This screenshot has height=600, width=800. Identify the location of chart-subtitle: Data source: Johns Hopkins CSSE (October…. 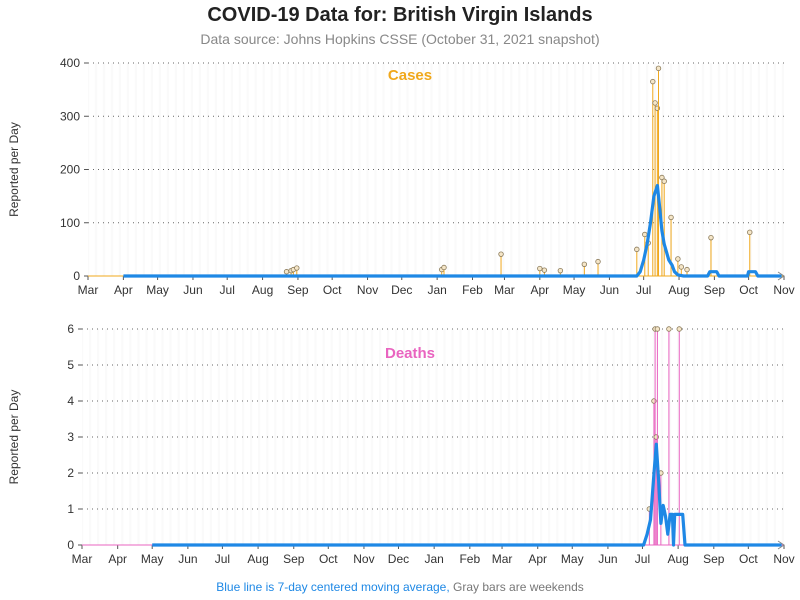
(400, 39).